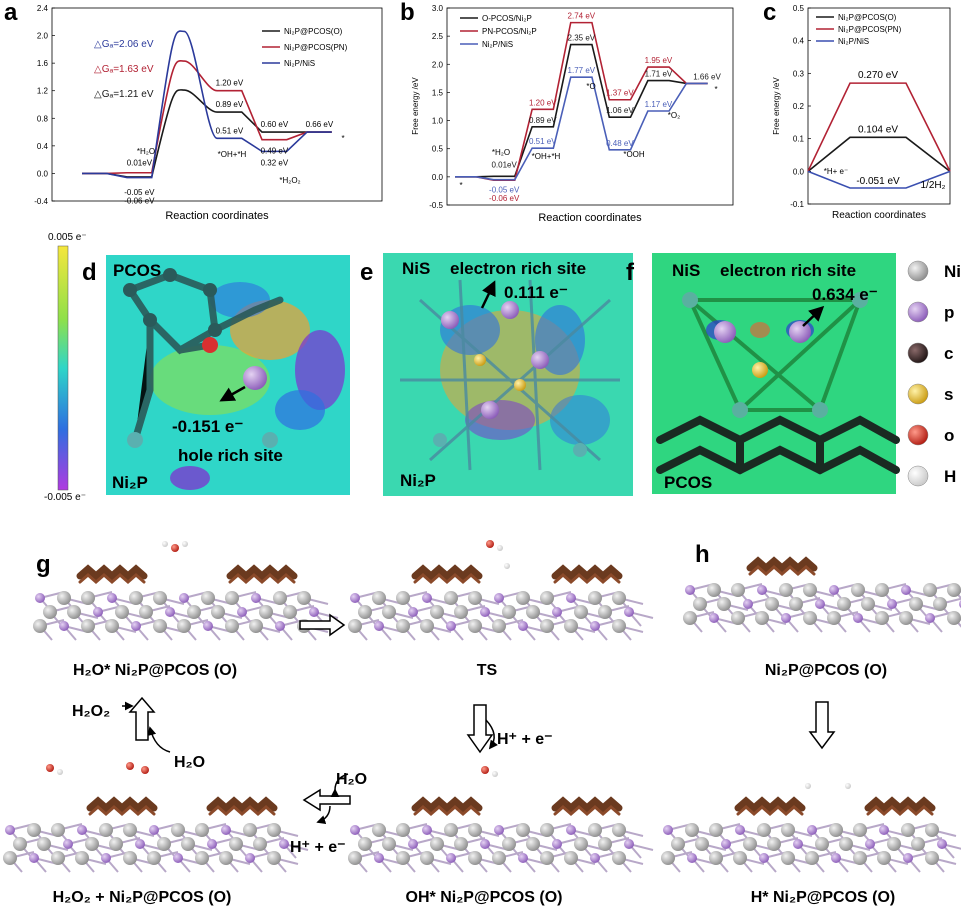 This screenshot has width=961, height=914. Describe the element at coordinates (320, 124) in the screenshot. I see `a-value-label: 0.66 eV` at that location.